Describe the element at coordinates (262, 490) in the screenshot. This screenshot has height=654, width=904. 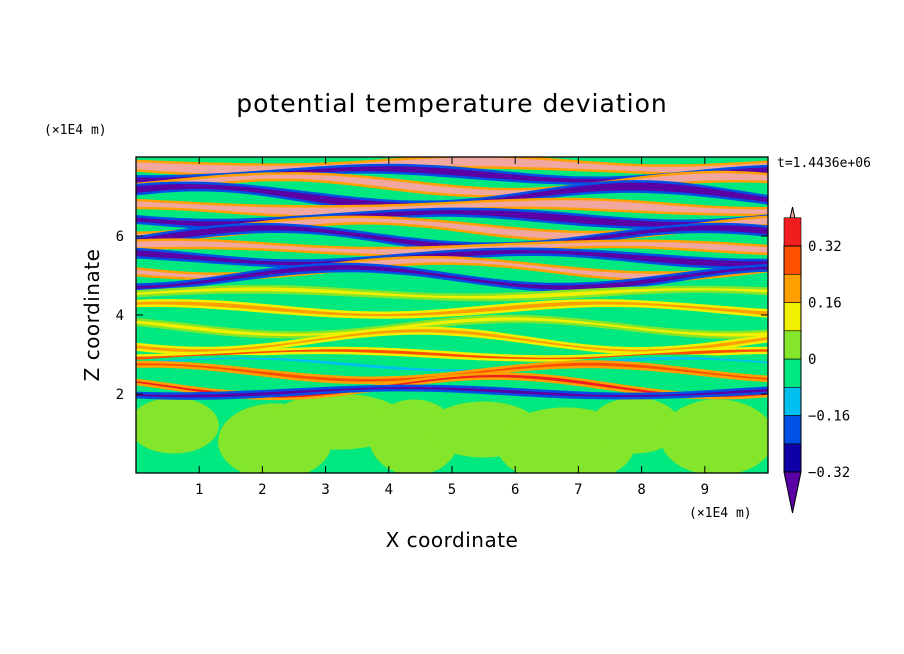
I see `x-tick-label: 2` at that location.